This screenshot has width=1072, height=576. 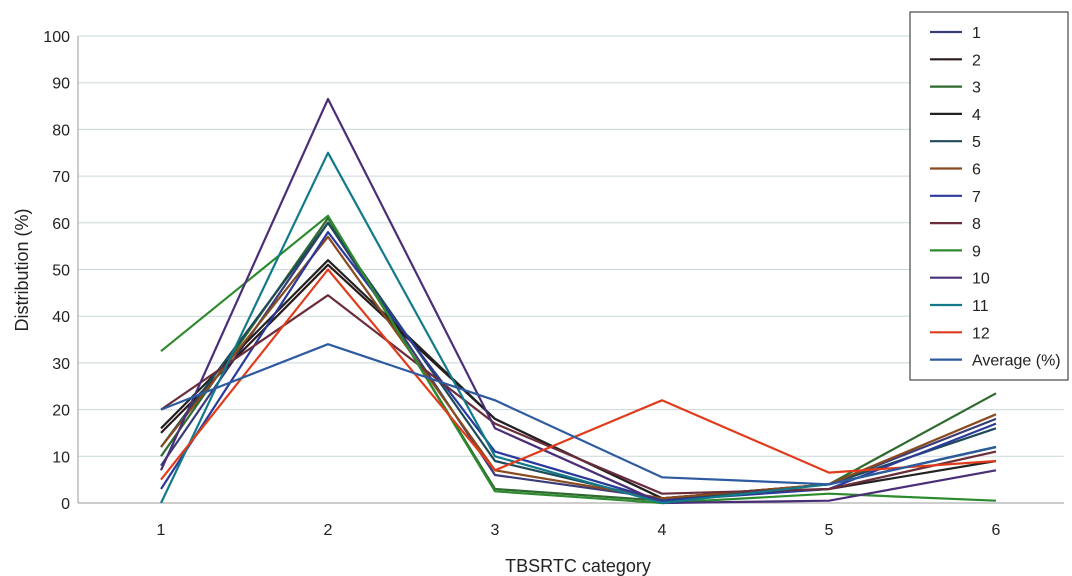 I want to click on y-tick-label: 40, so click(x=61, y=317).